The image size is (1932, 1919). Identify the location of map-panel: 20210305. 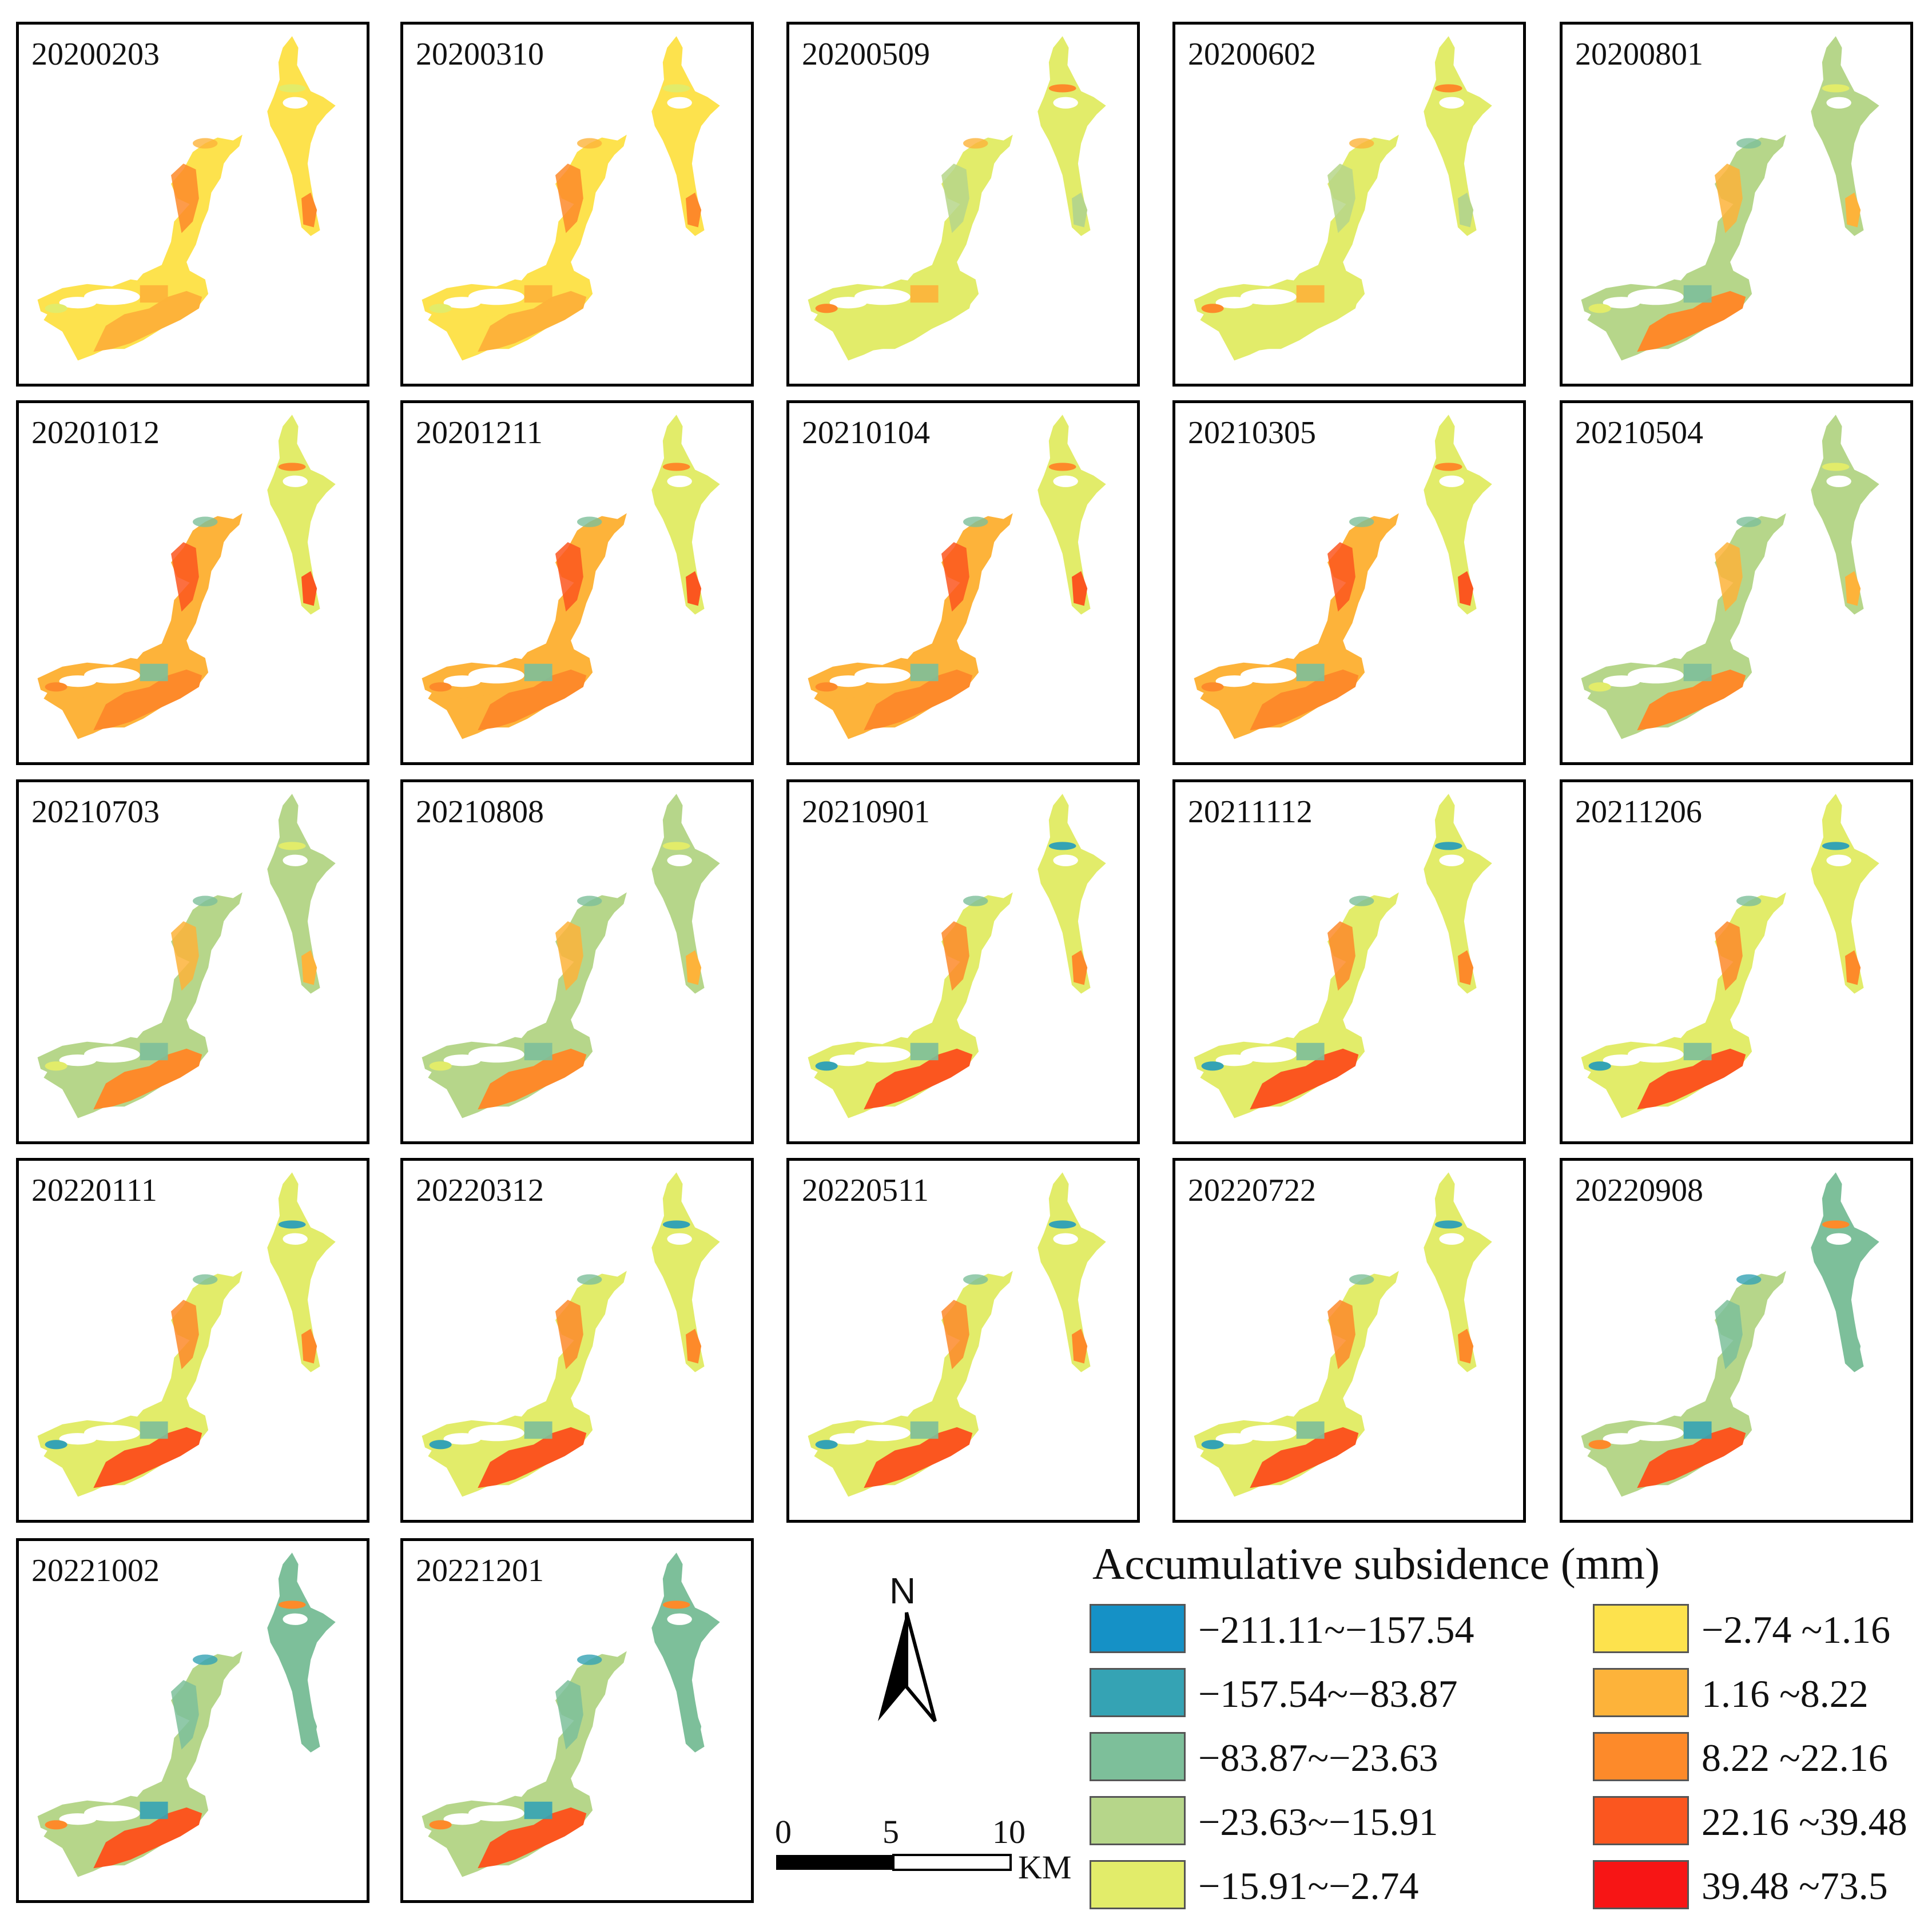
(1349, 582).